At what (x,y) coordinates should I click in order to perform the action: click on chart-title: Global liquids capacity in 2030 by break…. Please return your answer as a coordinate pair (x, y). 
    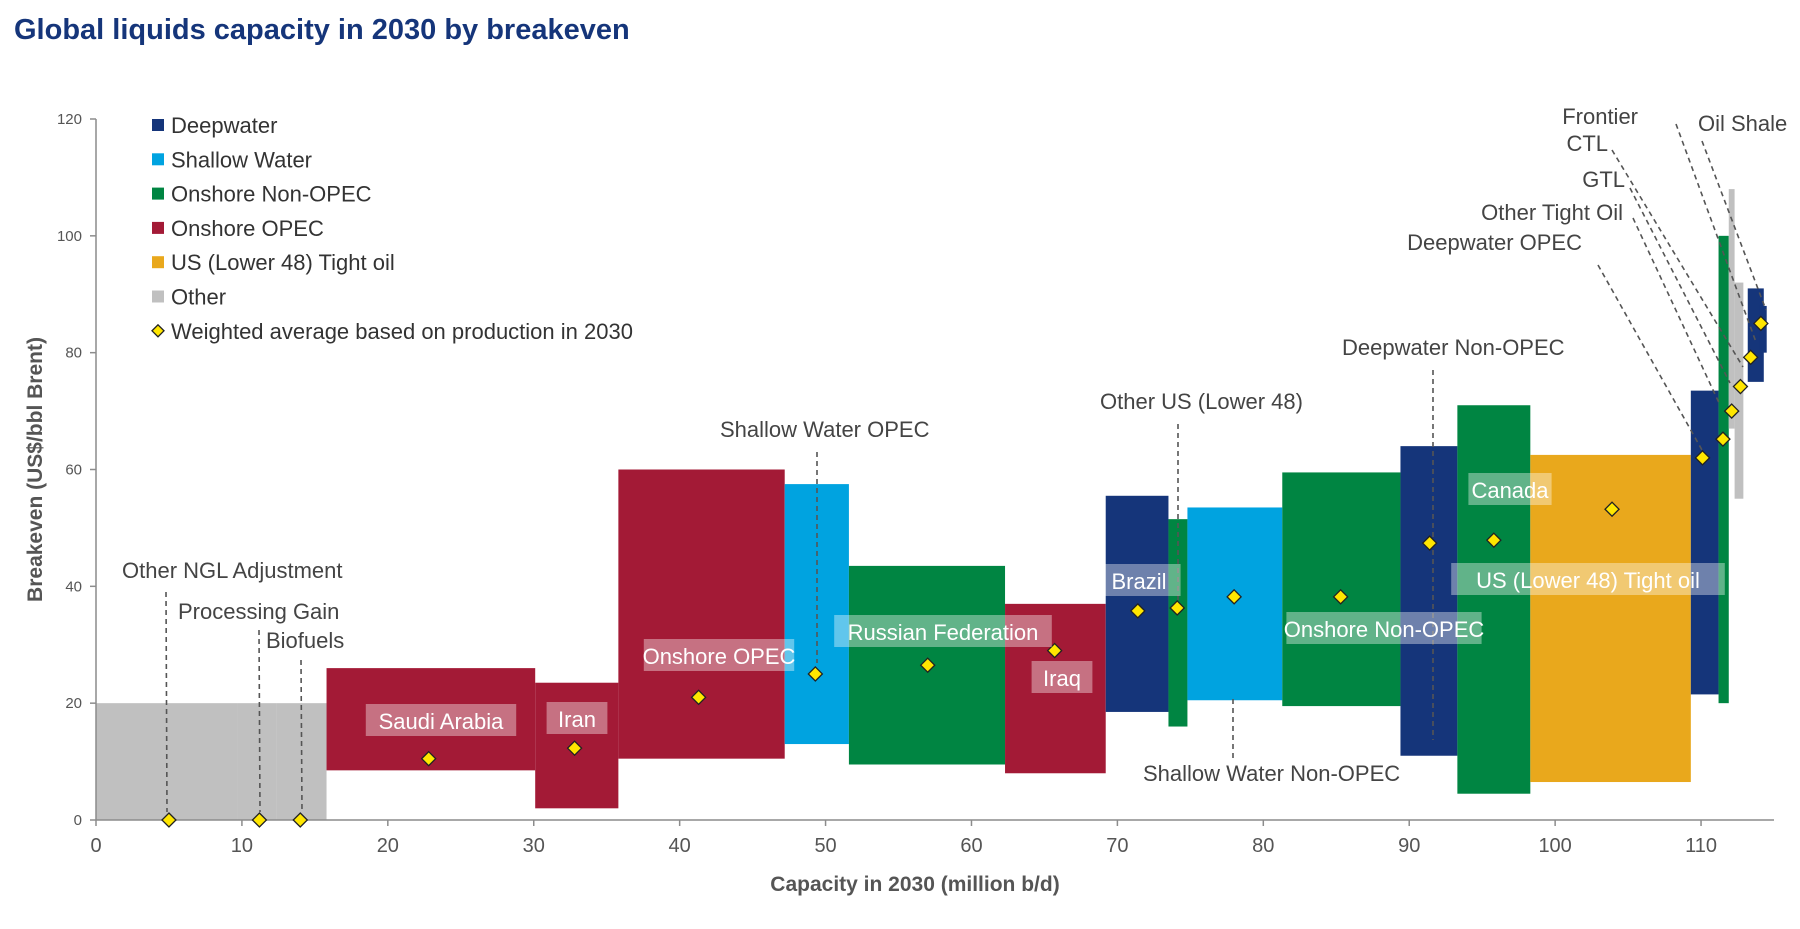
    Looking at the image, I should click on (322, 30).